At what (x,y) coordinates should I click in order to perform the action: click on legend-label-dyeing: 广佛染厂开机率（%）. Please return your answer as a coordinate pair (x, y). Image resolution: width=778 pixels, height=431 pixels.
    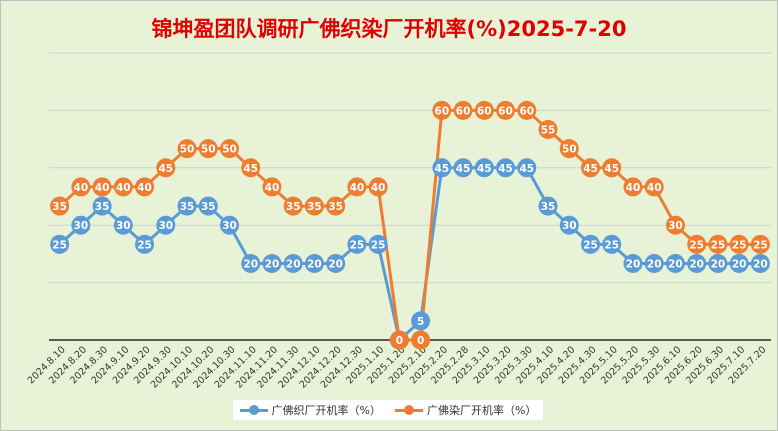
    Looking at the image, I should click on (482, 410).